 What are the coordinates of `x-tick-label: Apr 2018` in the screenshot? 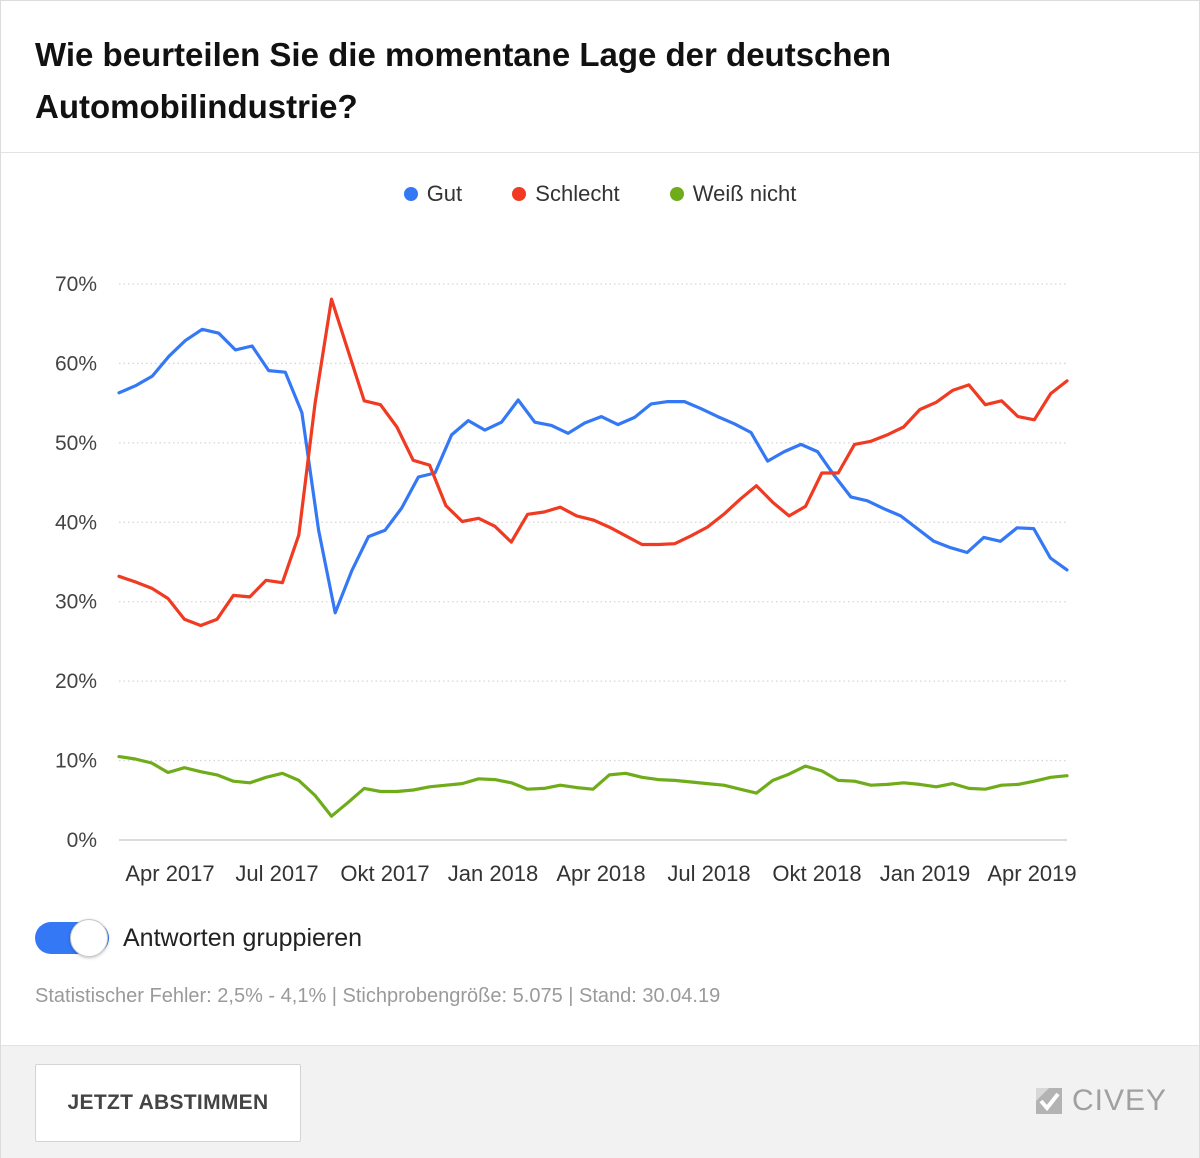 It's located at (600, 873).